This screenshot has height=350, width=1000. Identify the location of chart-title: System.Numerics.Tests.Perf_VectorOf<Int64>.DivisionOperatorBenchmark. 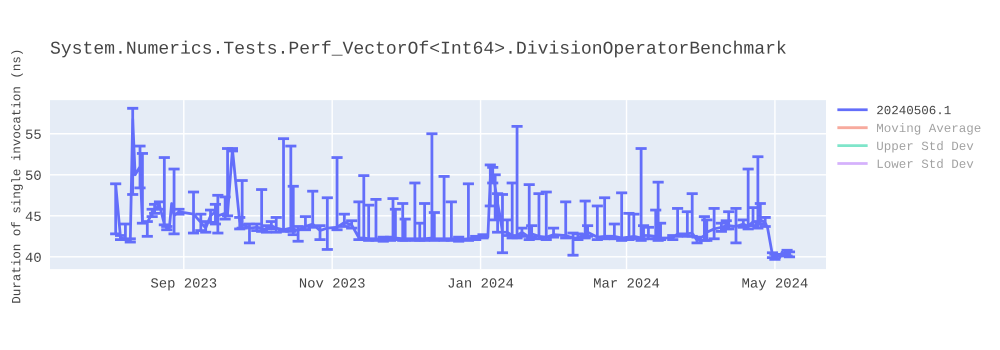
(418, 49).